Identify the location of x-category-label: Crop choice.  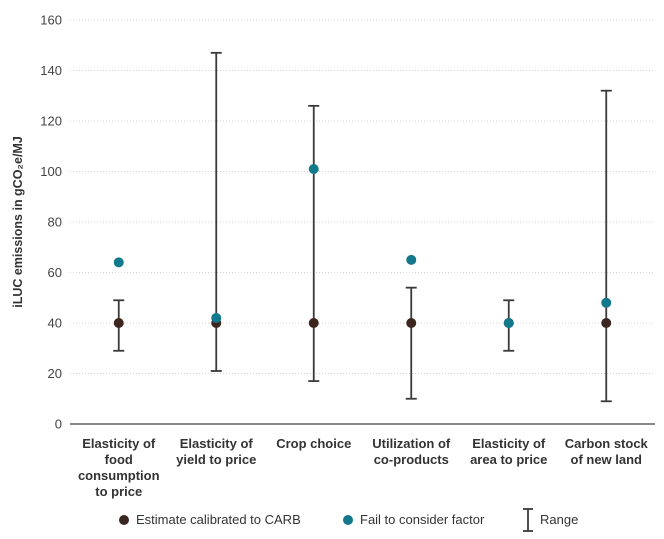
(313, 443).